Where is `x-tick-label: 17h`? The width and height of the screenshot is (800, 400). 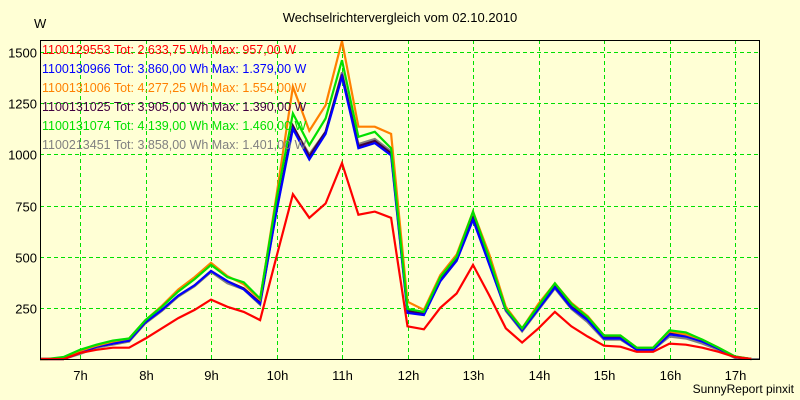 x-tick-label: 17h is located at coordinates (736, 375).